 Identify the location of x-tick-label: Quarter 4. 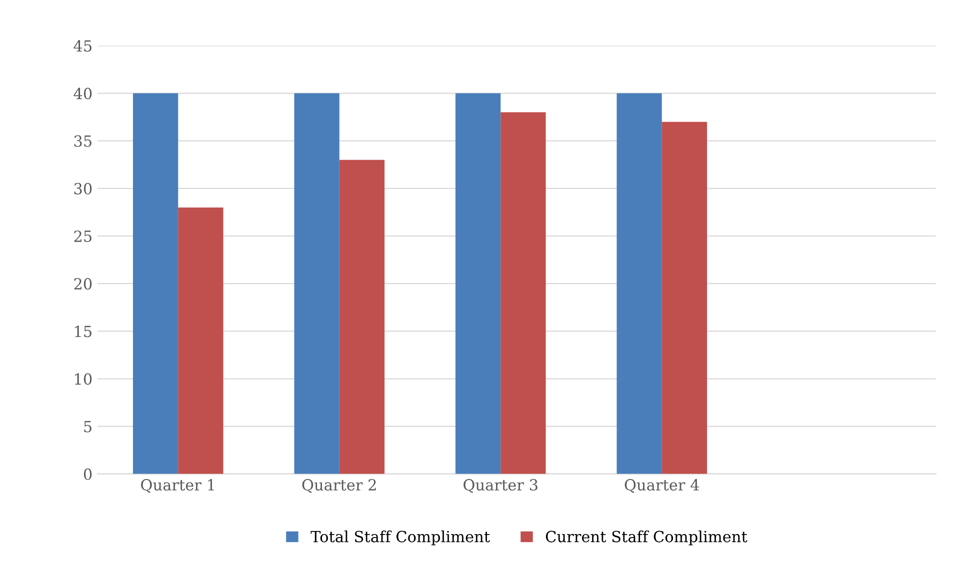
(662, 486).